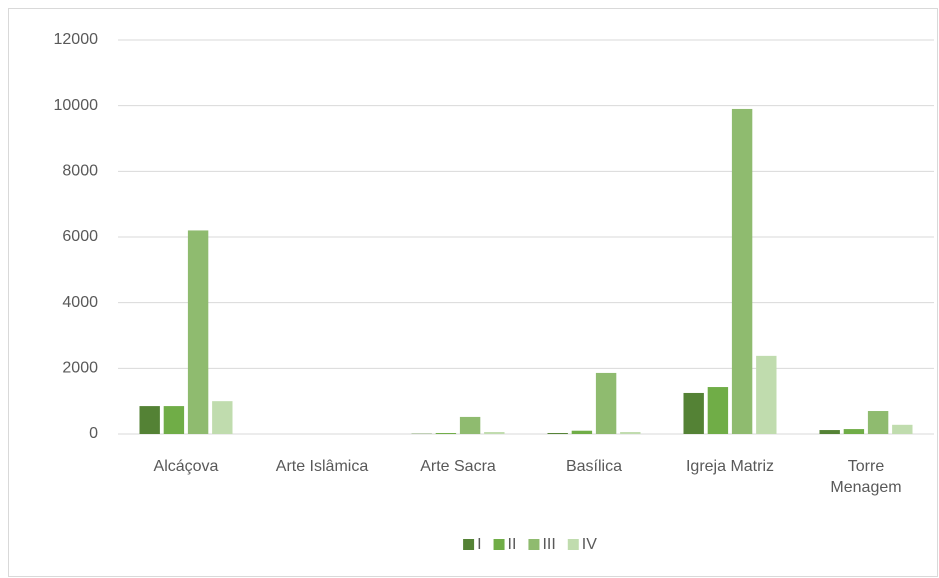 The height and width of the screenshot is (578, 939). Describe the element at coordinates (80, 368) in the screenshot. I see `y-tick-label: 2000` at that location.